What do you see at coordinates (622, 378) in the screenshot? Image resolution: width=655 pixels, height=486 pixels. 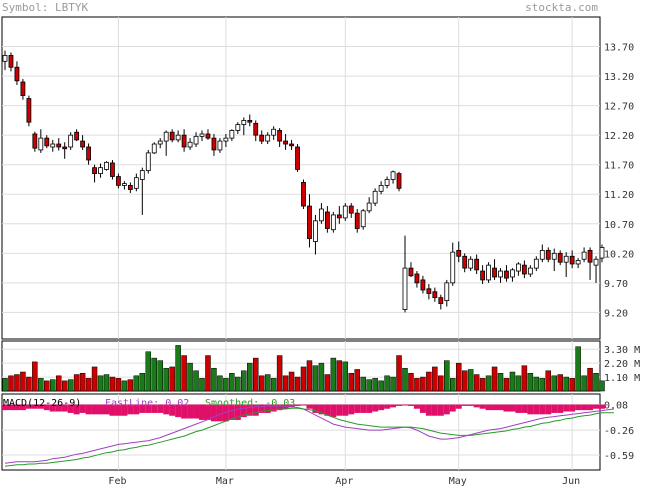 I see `volume-tick-label: 1.10 M` at bounding box center [622, 378].